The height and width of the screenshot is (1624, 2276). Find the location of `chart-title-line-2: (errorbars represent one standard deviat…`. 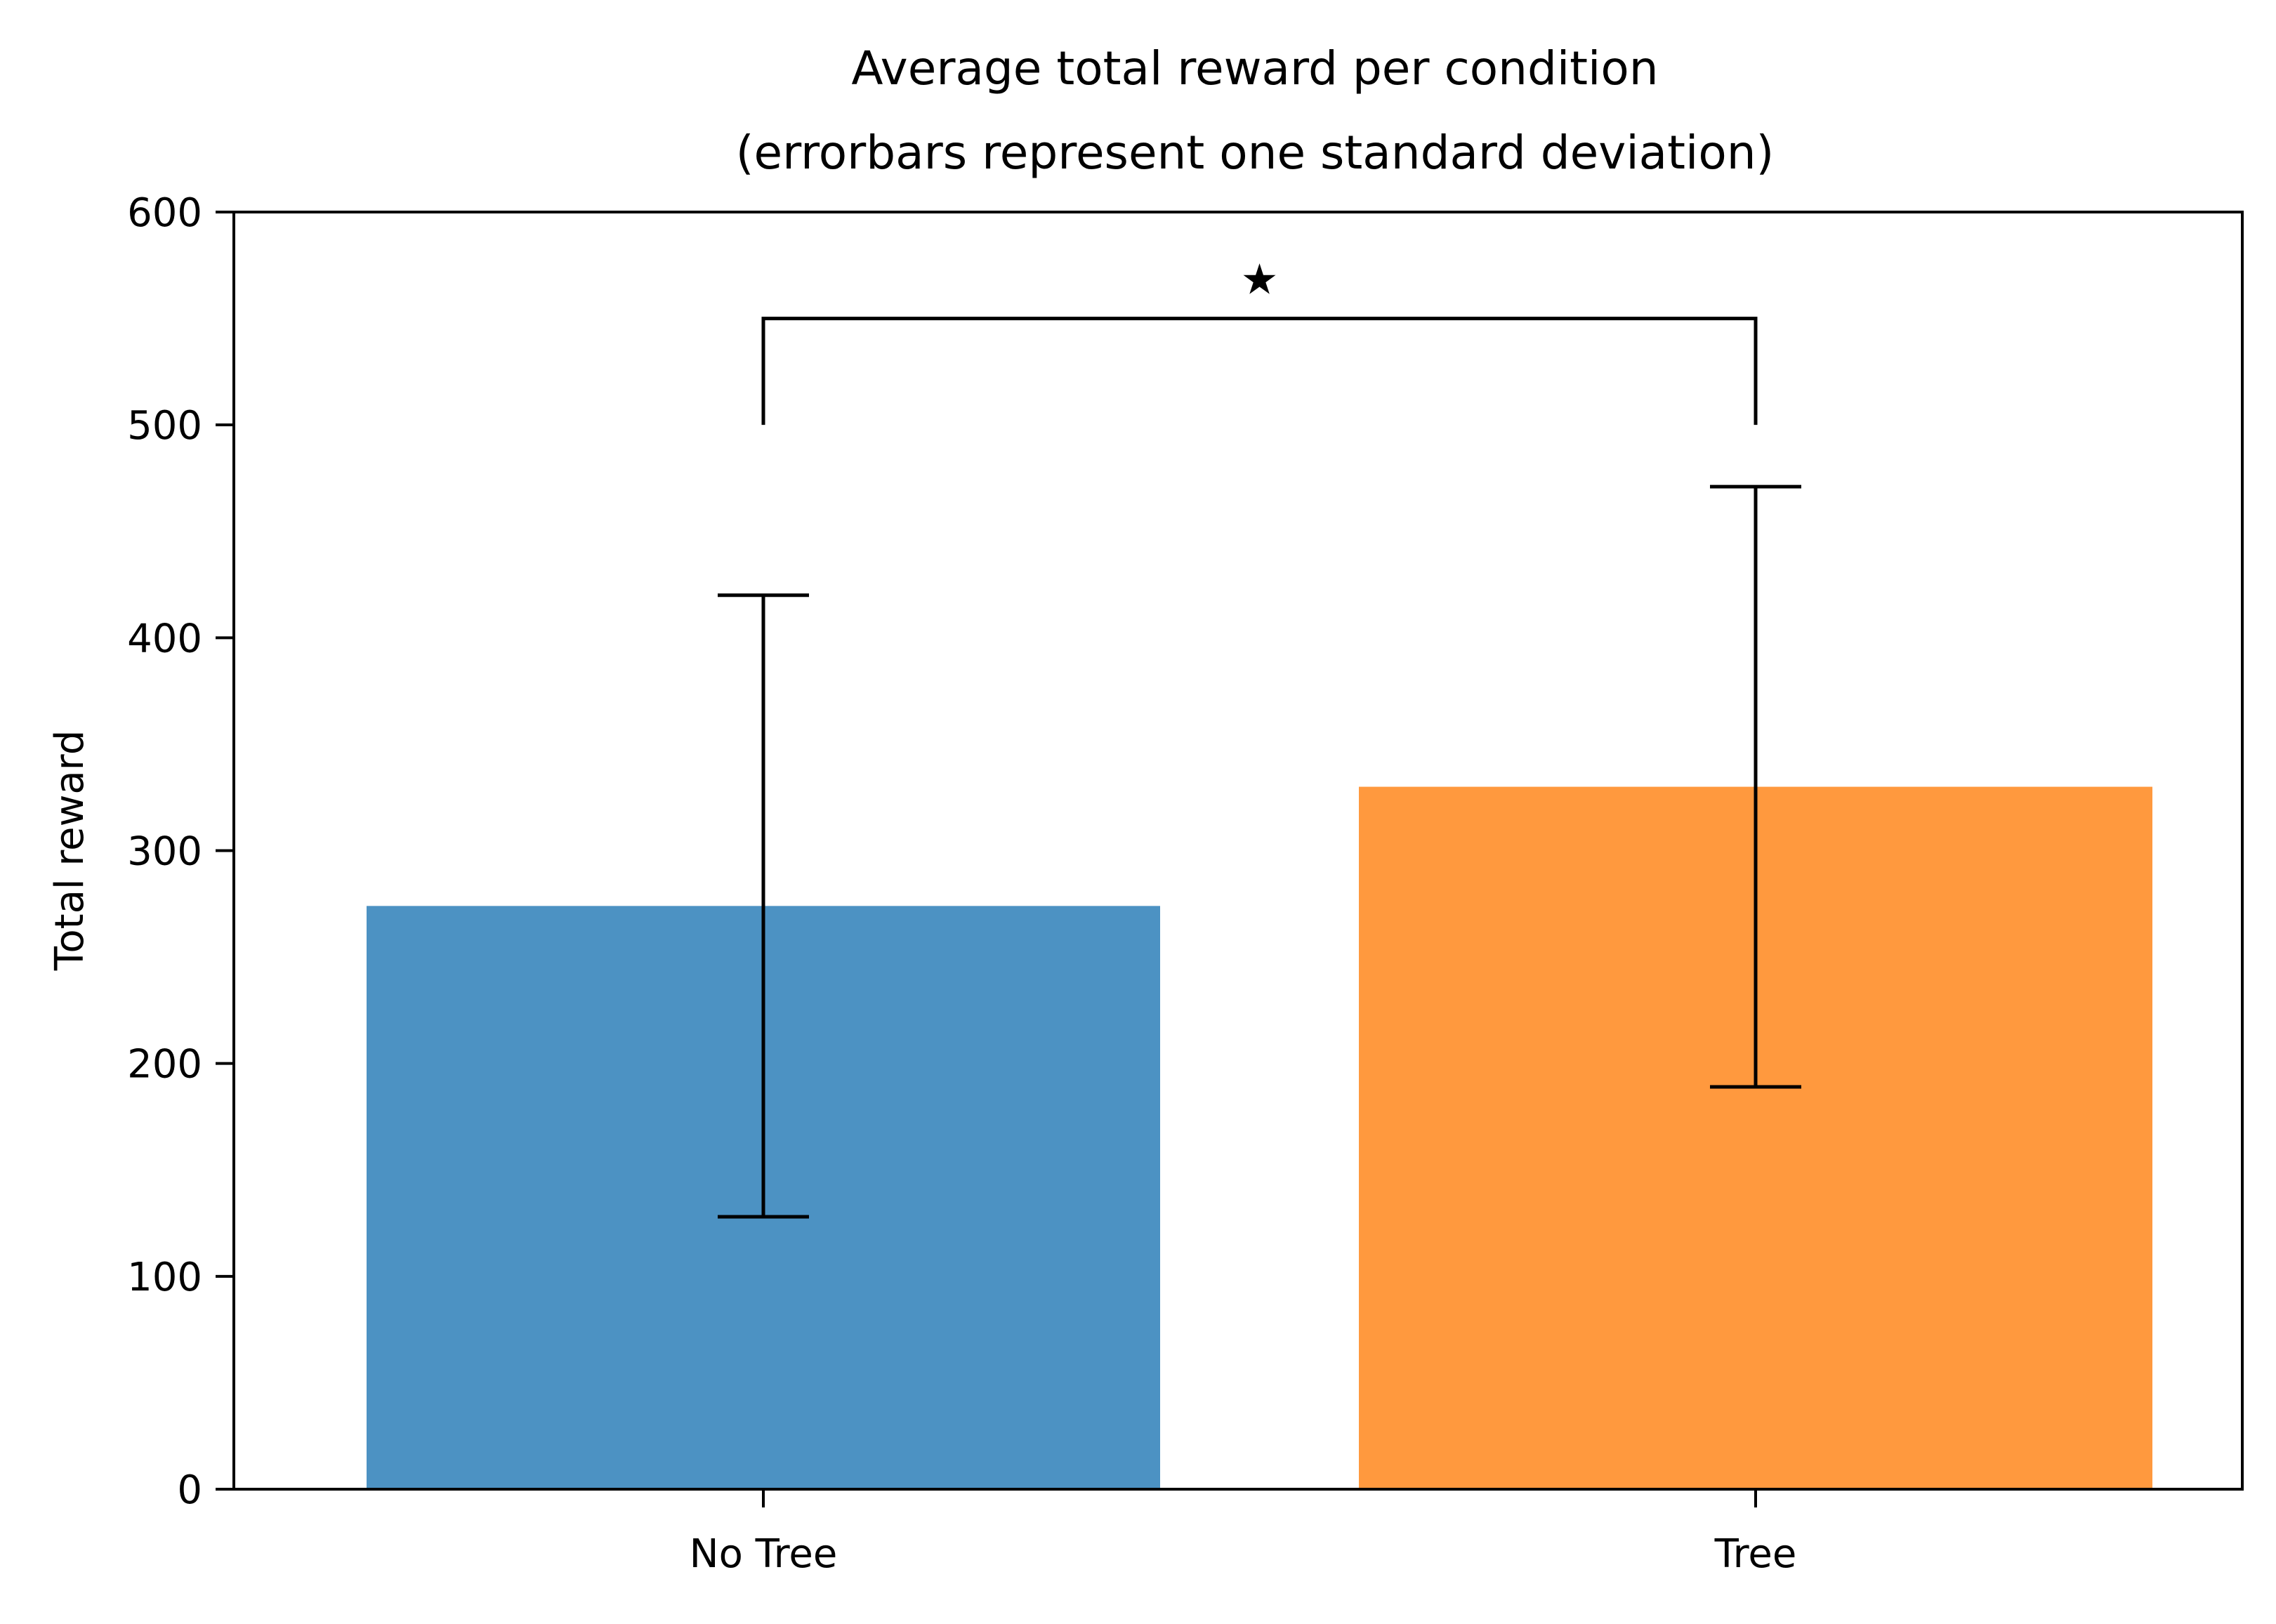

chart-title-line-2: (errorbars represent one standard deviat… is located at coordinates (1255, 153).